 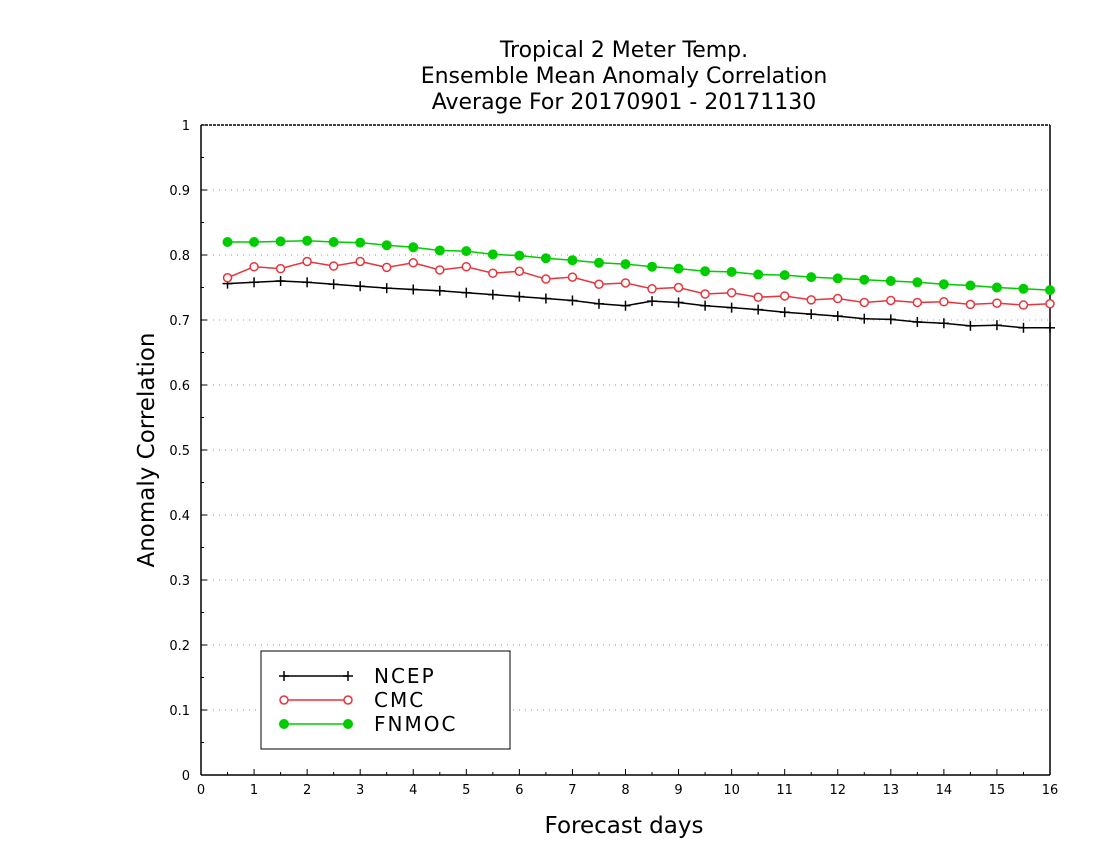 What do you see at coordinates (147, 449) in the screenshot?
I see `y-axis-label: Anomaly Correlation` at bounding box center [147, 449].